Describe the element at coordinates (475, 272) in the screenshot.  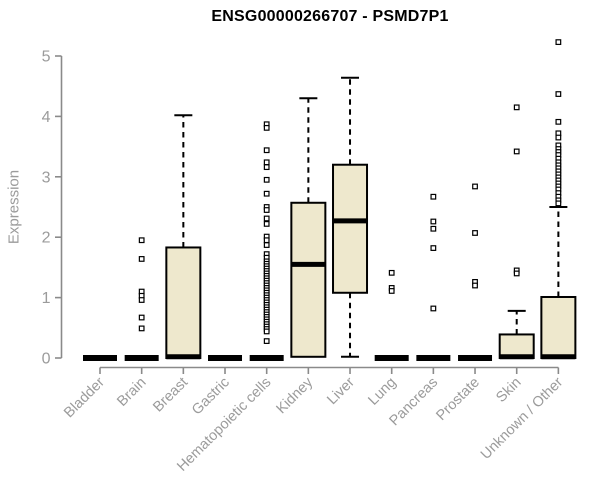
I see `box-prostate` at that location.